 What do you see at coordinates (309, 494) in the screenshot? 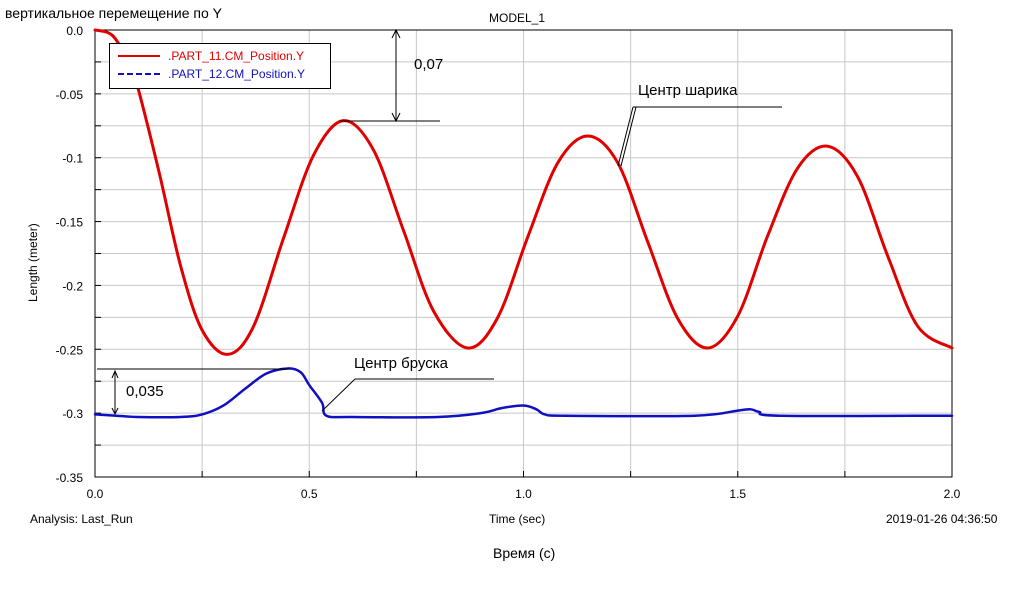
I see `x-tick-label: 0.5` at bounding box center [309, 494].